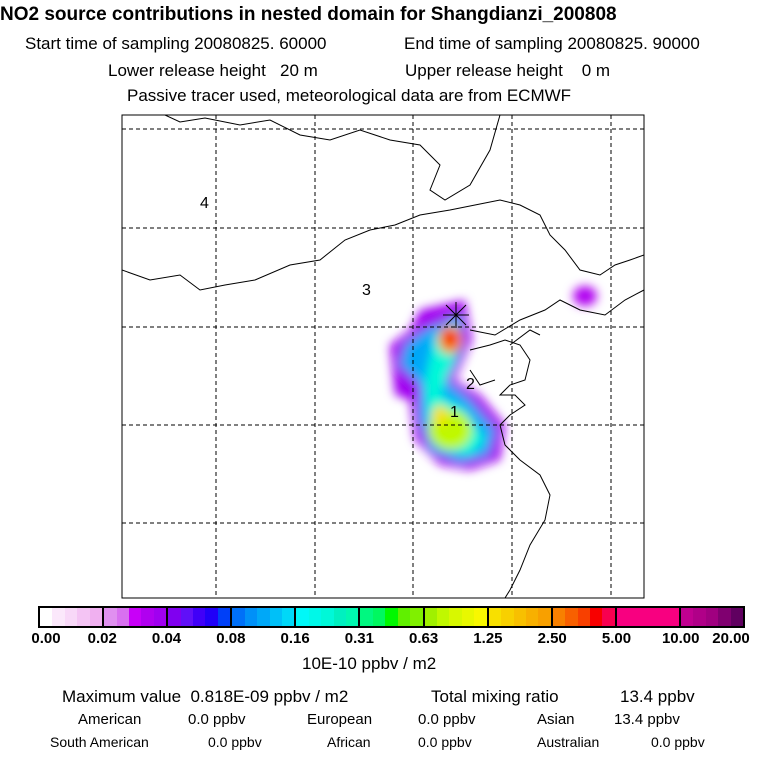  Describe the element at coordinates (102, 638) in the screenshot. I see `colorbar-tick-label: 0.02` at that location.